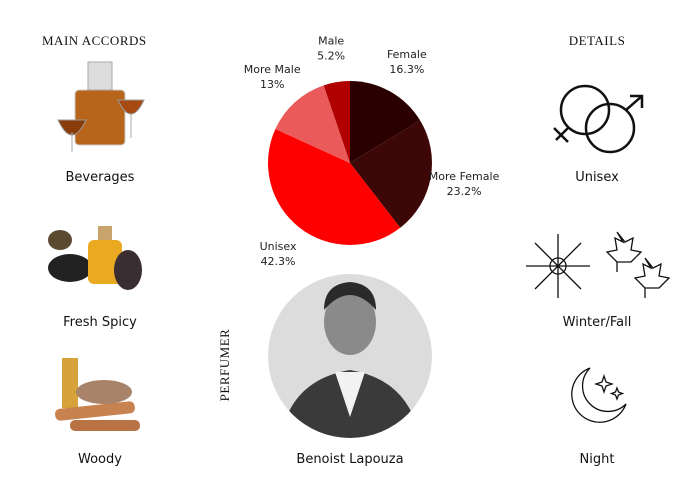 This screenshot has width=700, height=500. Describe the element at coordinates (100, 459) in the screenshot. I see `accord-label: Woody` at that location.